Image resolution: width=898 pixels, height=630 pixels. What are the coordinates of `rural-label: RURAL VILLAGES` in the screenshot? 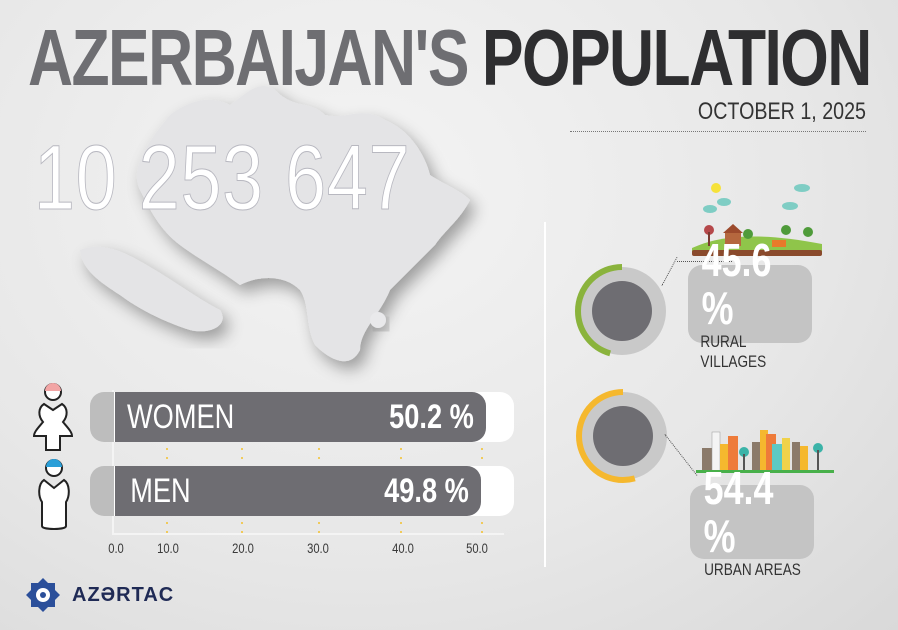 It's located at (733, 351).